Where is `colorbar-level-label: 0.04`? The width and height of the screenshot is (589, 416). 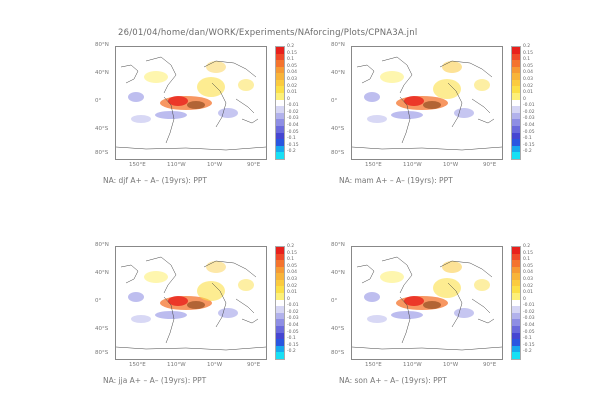 colorbar-level-label: 0.04 is located at coordinates (292, 273).